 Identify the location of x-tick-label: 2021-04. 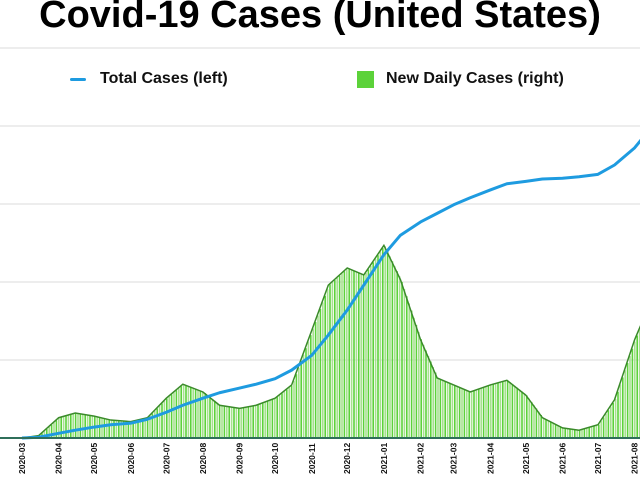
(490, 458).